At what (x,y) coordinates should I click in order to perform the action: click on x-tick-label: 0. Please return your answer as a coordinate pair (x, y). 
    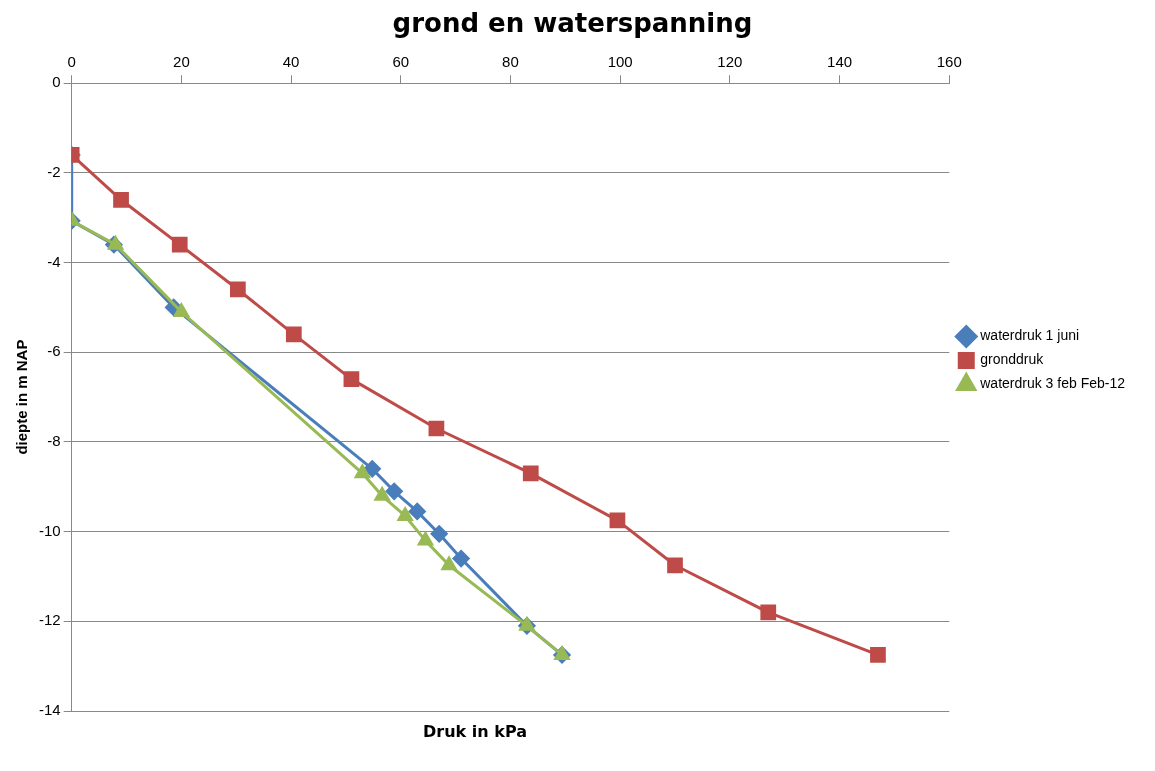
    Looking at the image, I should click on (71, 62).